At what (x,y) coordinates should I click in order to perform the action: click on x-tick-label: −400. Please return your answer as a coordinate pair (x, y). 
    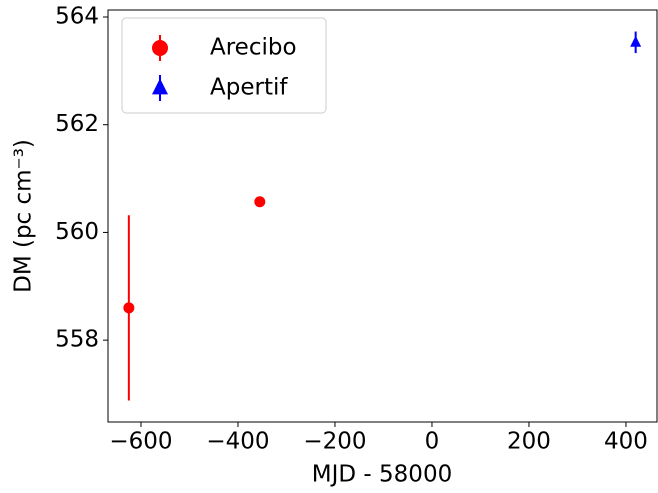
    Looking at the image, I should click on (237, 442).